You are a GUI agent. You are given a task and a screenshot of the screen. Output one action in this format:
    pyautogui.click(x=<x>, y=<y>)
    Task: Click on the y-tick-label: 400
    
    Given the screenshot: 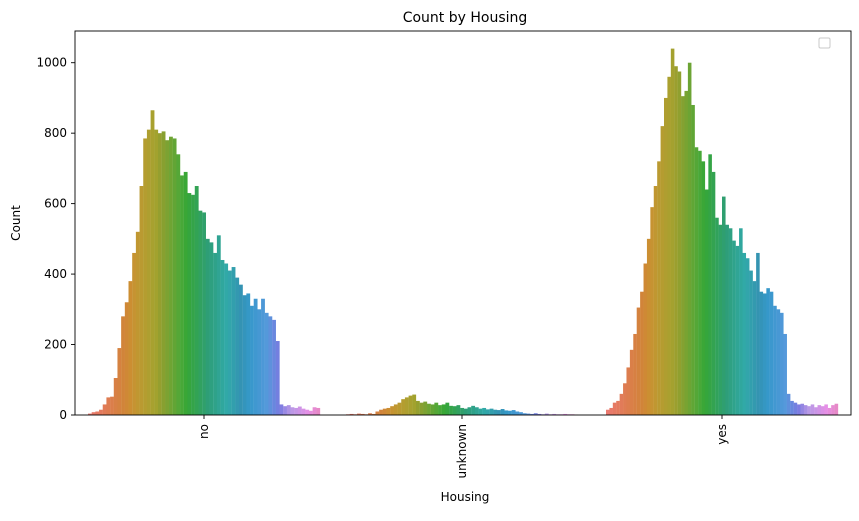 What is the action you would take?
    pyautogui.click(x=55, y=274)
    